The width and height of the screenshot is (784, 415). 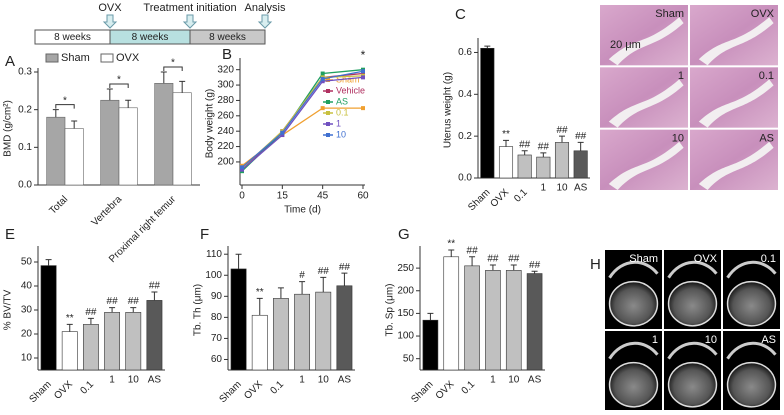 What do you see at coordinates (768, 259) in the screenshot?
I see `tile-label: 0.1` at bounding box center [768, 259].